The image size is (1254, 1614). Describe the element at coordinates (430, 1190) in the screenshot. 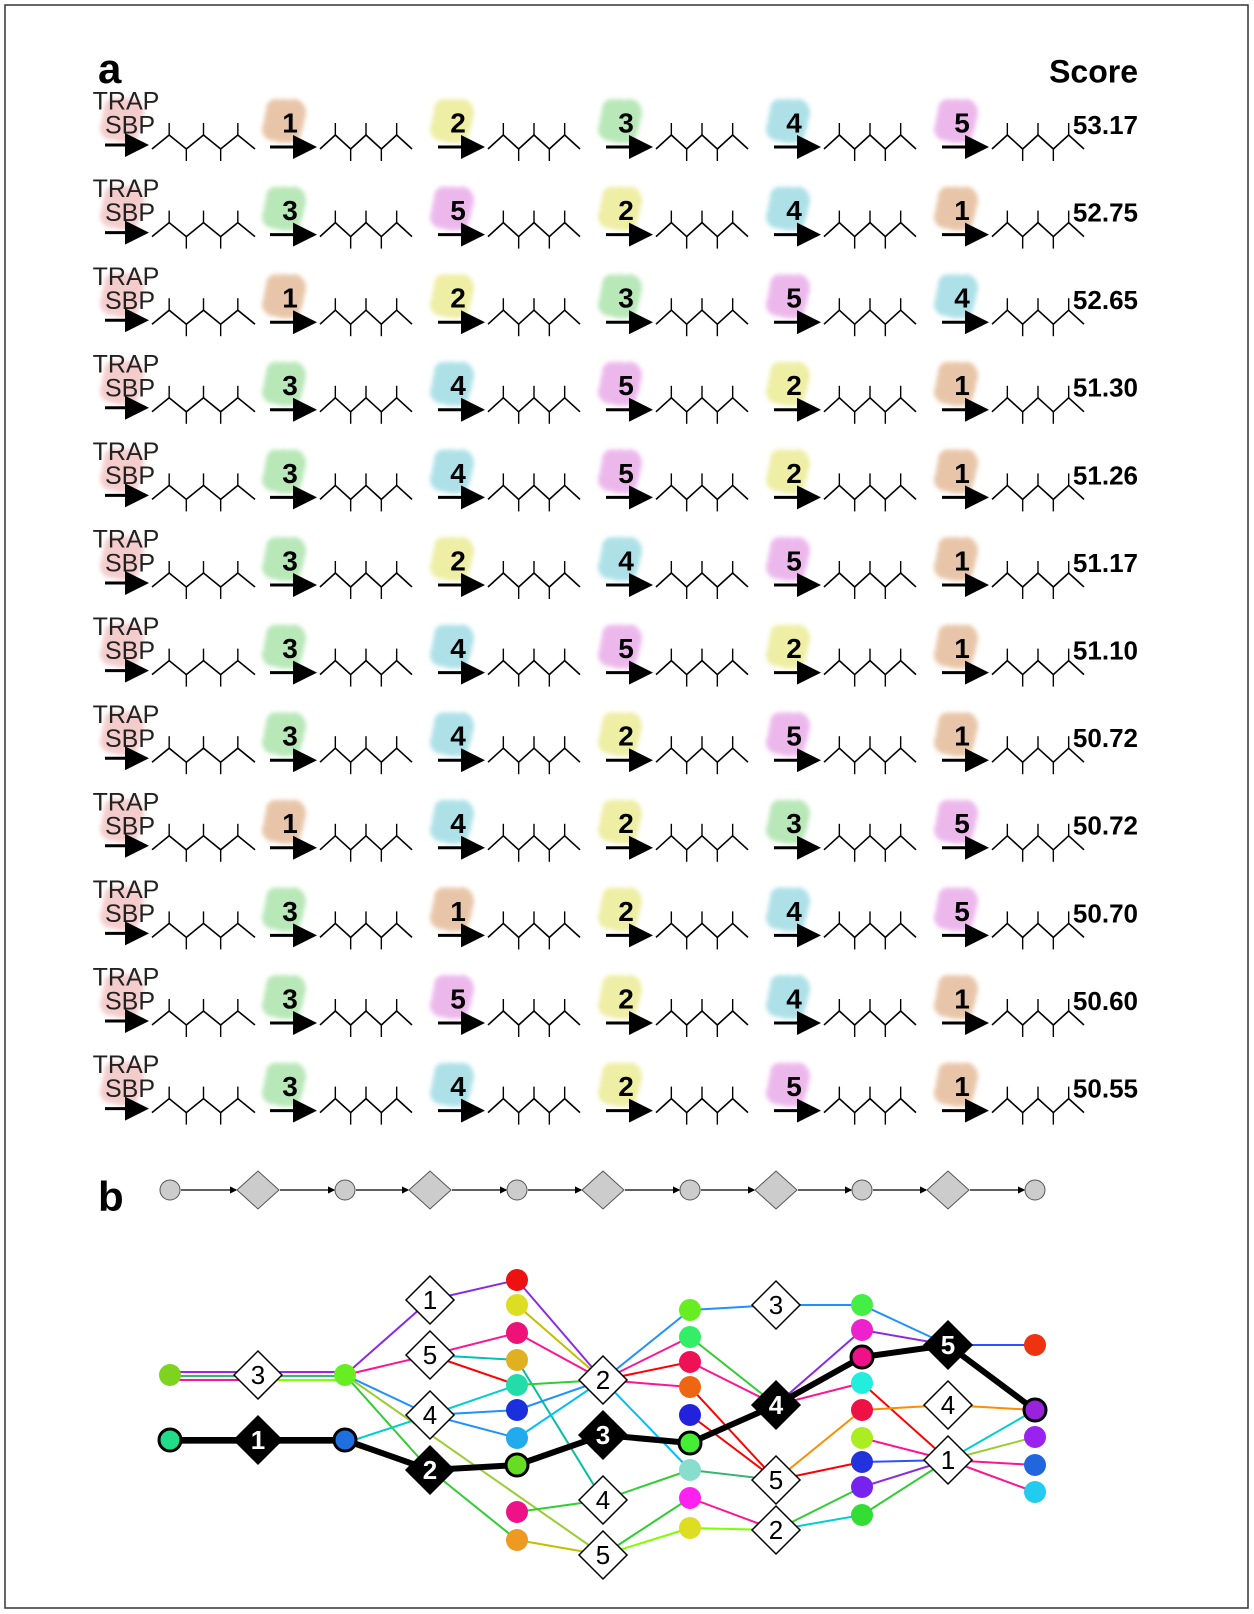

I see `schema-enzyme` at that location.